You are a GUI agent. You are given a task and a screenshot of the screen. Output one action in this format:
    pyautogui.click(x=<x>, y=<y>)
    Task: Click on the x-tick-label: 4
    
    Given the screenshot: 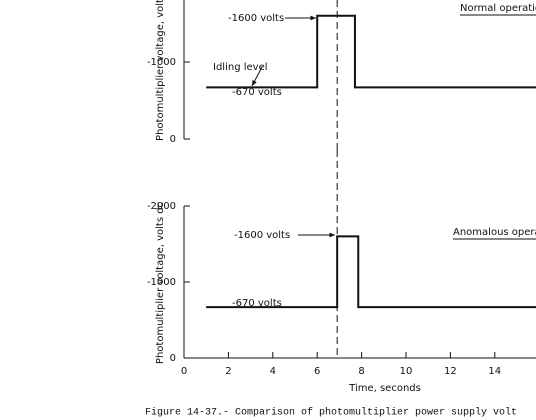 What is the action you would take?
    pyautogui.click(x=273, y=371)
    